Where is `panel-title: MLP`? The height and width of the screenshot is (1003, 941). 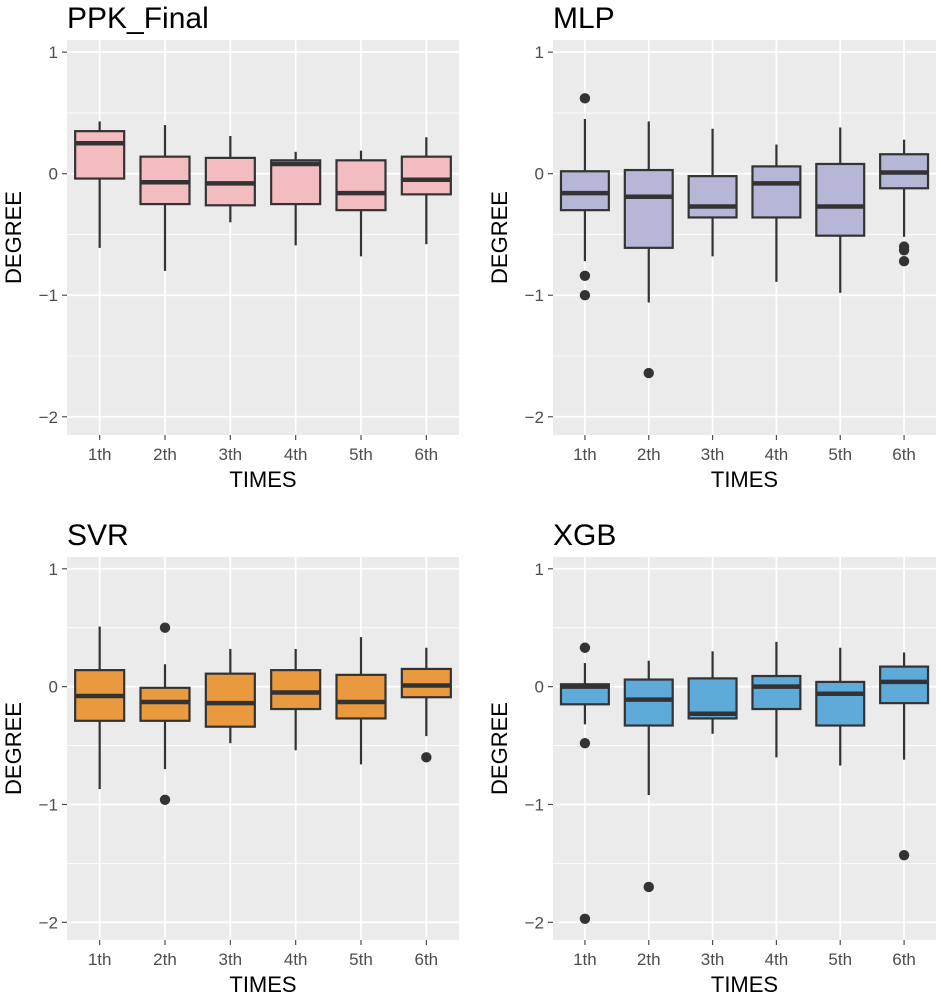 panel-title: MLP is located at coordinates (584, 18).